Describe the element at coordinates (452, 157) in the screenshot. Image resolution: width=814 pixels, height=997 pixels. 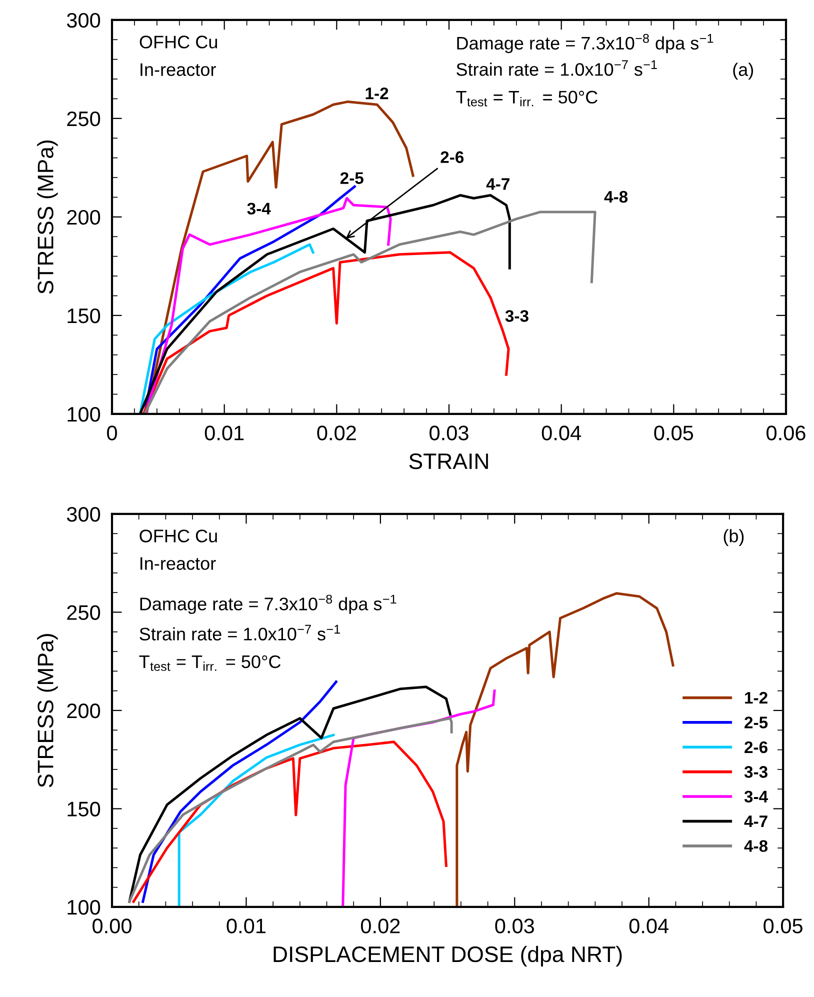
I see `annotation: 2-6` at that location.